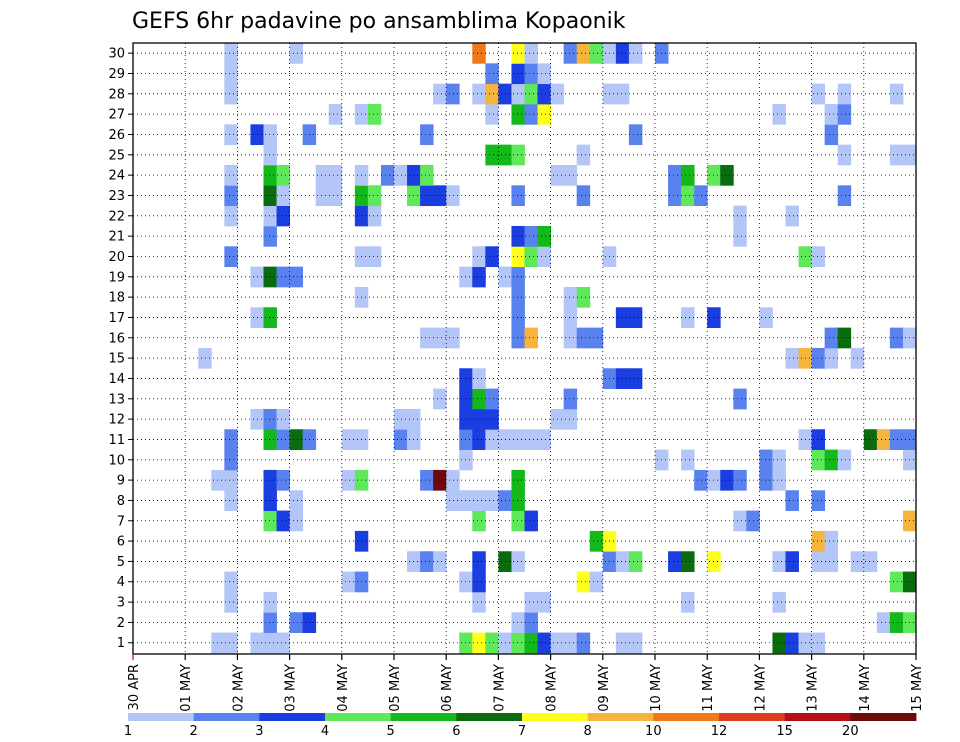 This screenshot has width=960, height=742. What do you see at coordinates (395, 688) in the screenshot?
I see `x-tick-label: 05 MAY` at bounding box center [395, 688].